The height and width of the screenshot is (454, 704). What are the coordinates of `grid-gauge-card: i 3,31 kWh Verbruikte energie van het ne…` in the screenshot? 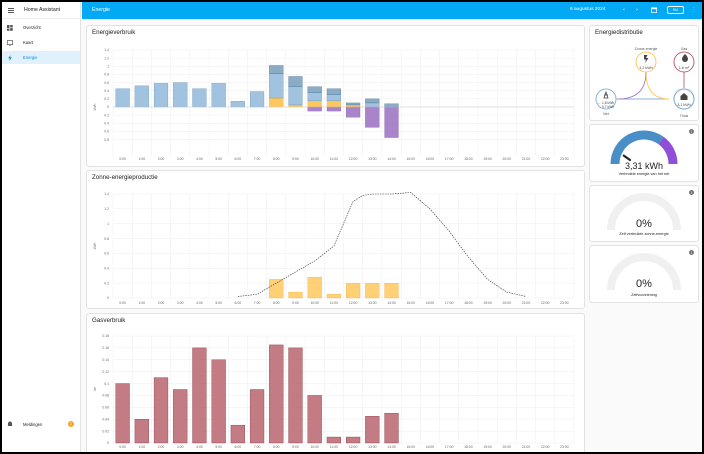 It's located at (644, 153).